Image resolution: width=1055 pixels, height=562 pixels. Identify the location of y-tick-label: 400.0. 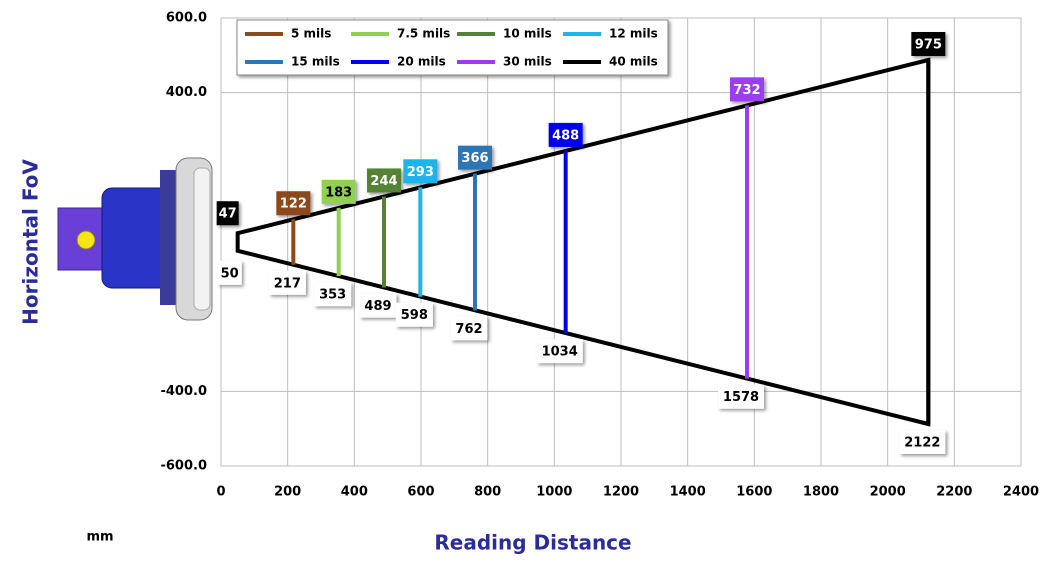
(186, 92).